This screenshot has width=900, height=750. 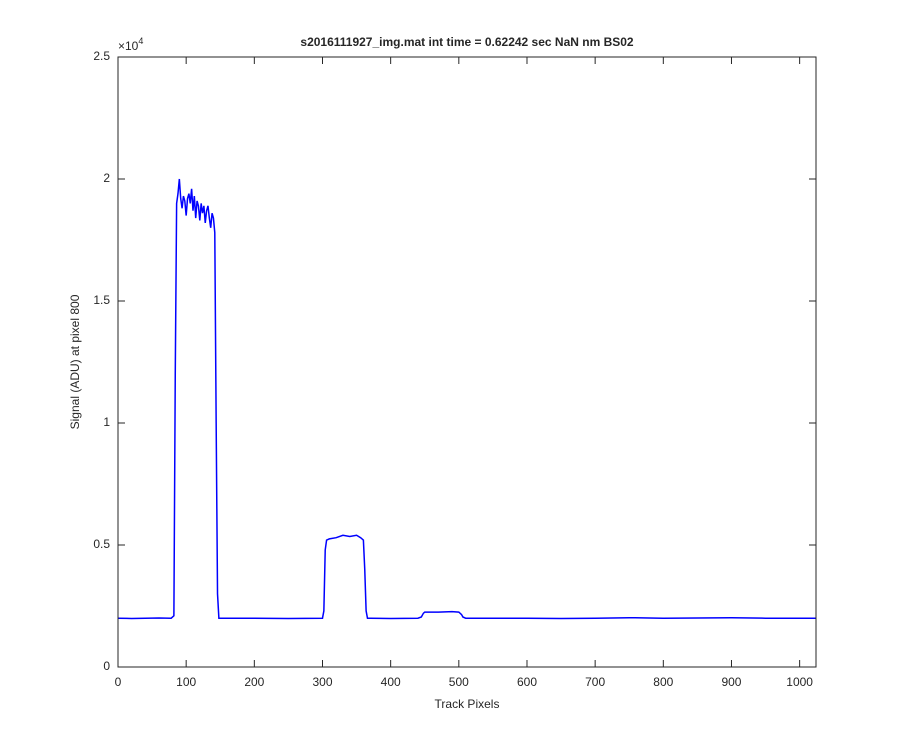 I want to click on x-tick-label: 0, so click(x=118, y=682).